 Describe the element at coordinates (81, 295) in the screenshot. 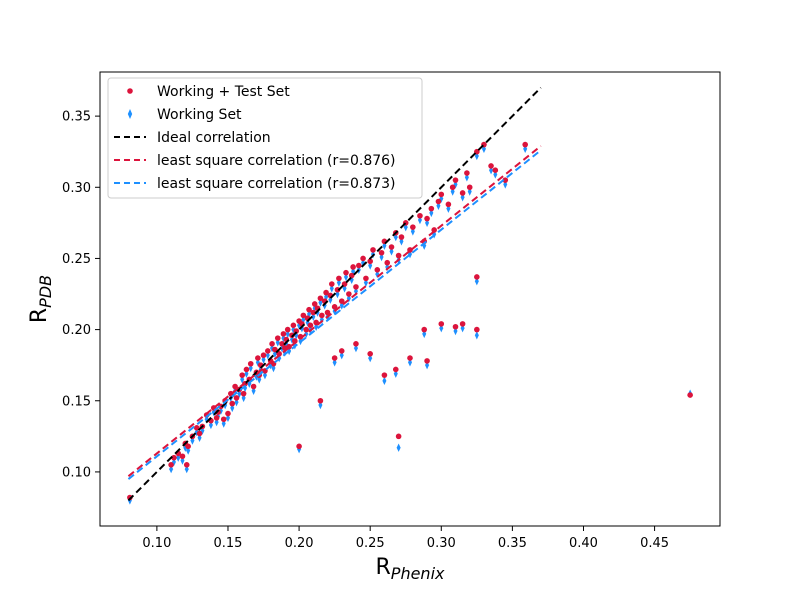

I see `y-axis: 0.10 0.15 0.20 0.25 0.30 0.35` at that location.